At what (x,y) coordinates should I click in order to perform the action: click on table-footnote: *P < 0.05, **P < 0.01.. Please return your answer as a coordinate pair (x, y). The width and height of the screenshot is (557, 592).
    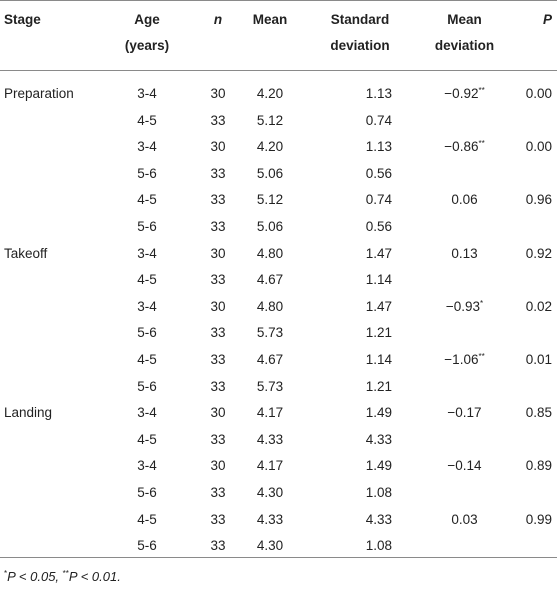
    Looking at the image, I should click on (62, 576).